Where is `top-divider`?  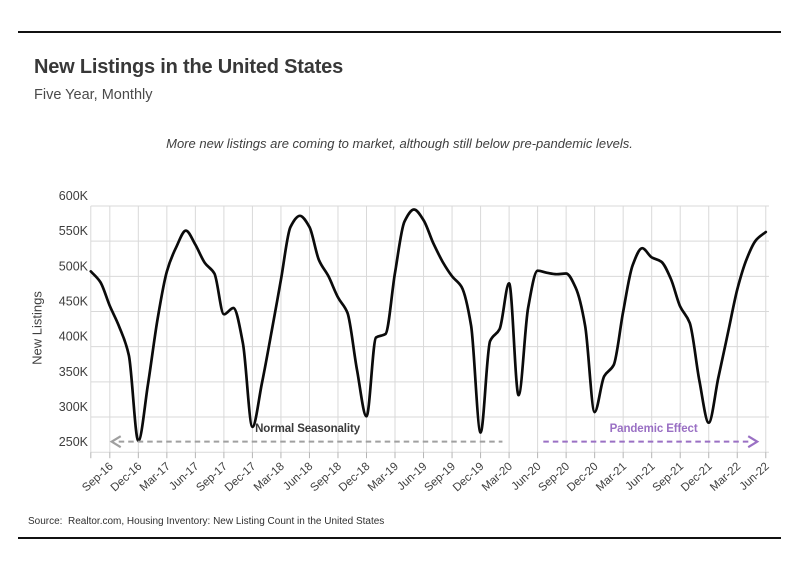 top-divider is located at coordinates (399, 32).